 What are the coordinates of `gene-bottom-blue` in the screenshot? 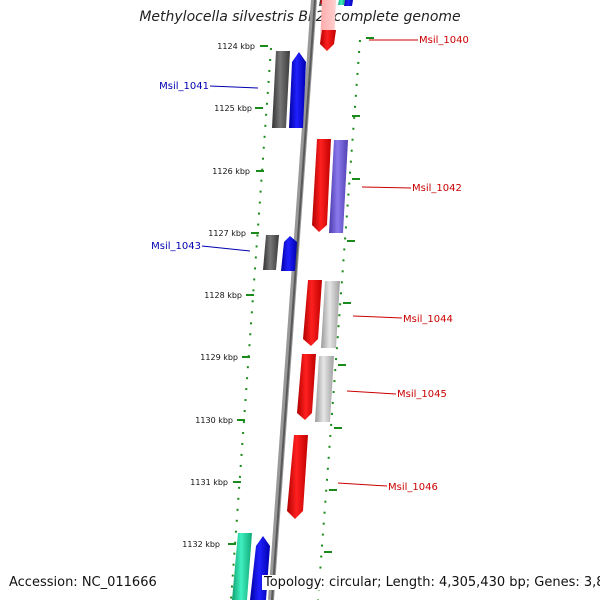 It's located at (260, 568).